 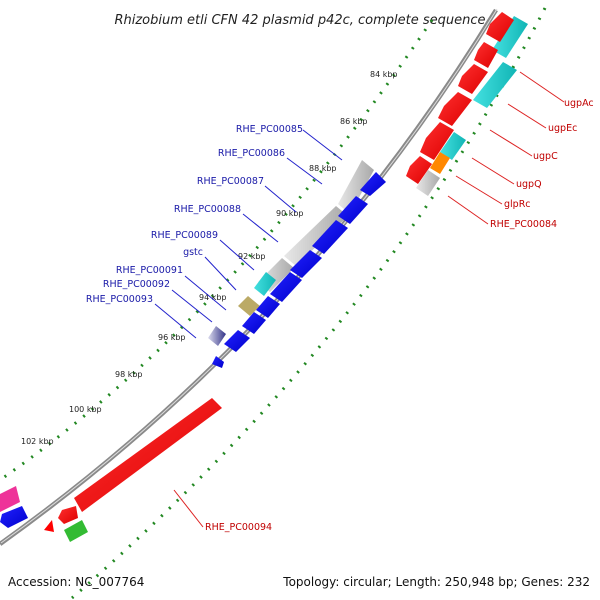 What do you see at coordinates (207, 209) in the screenshot?
I see `label-rhe-pc00088: RHE_PC00088` at bounding box center [207, 209].